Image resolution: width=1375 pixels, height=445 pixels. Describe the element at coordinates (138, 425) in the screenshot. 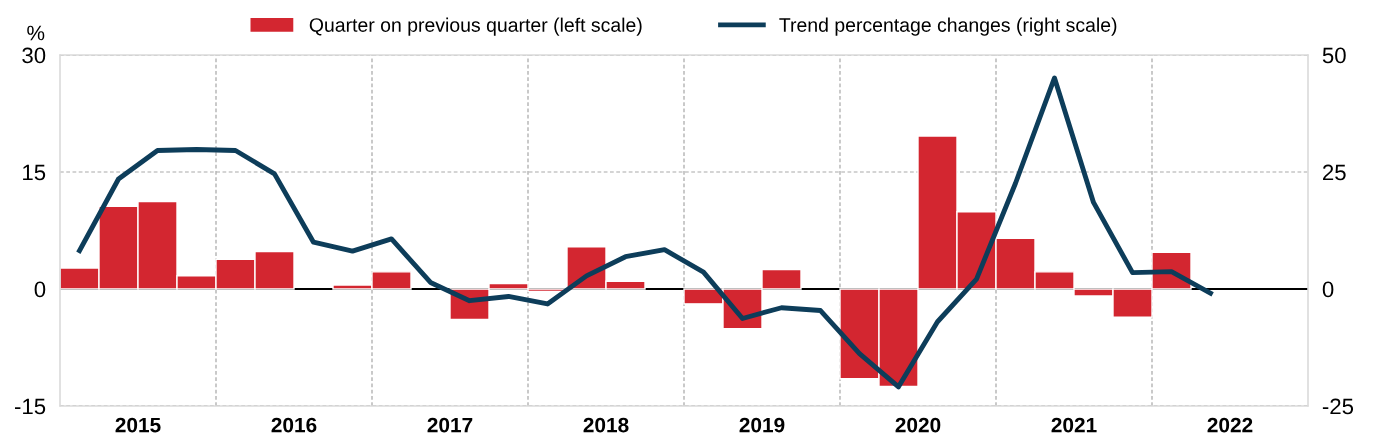

I see `x-tick-label: 2015` at that location.